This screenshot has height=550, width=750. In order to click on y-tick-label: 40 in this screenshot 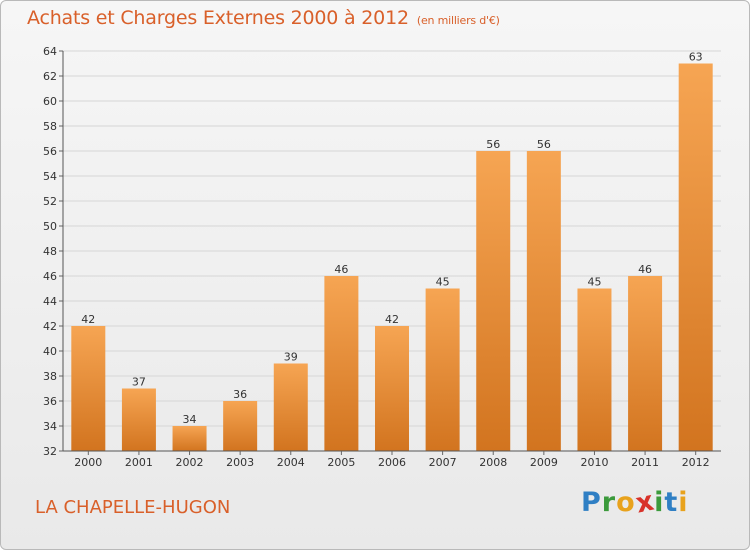, I will do `click(50, 351)`.